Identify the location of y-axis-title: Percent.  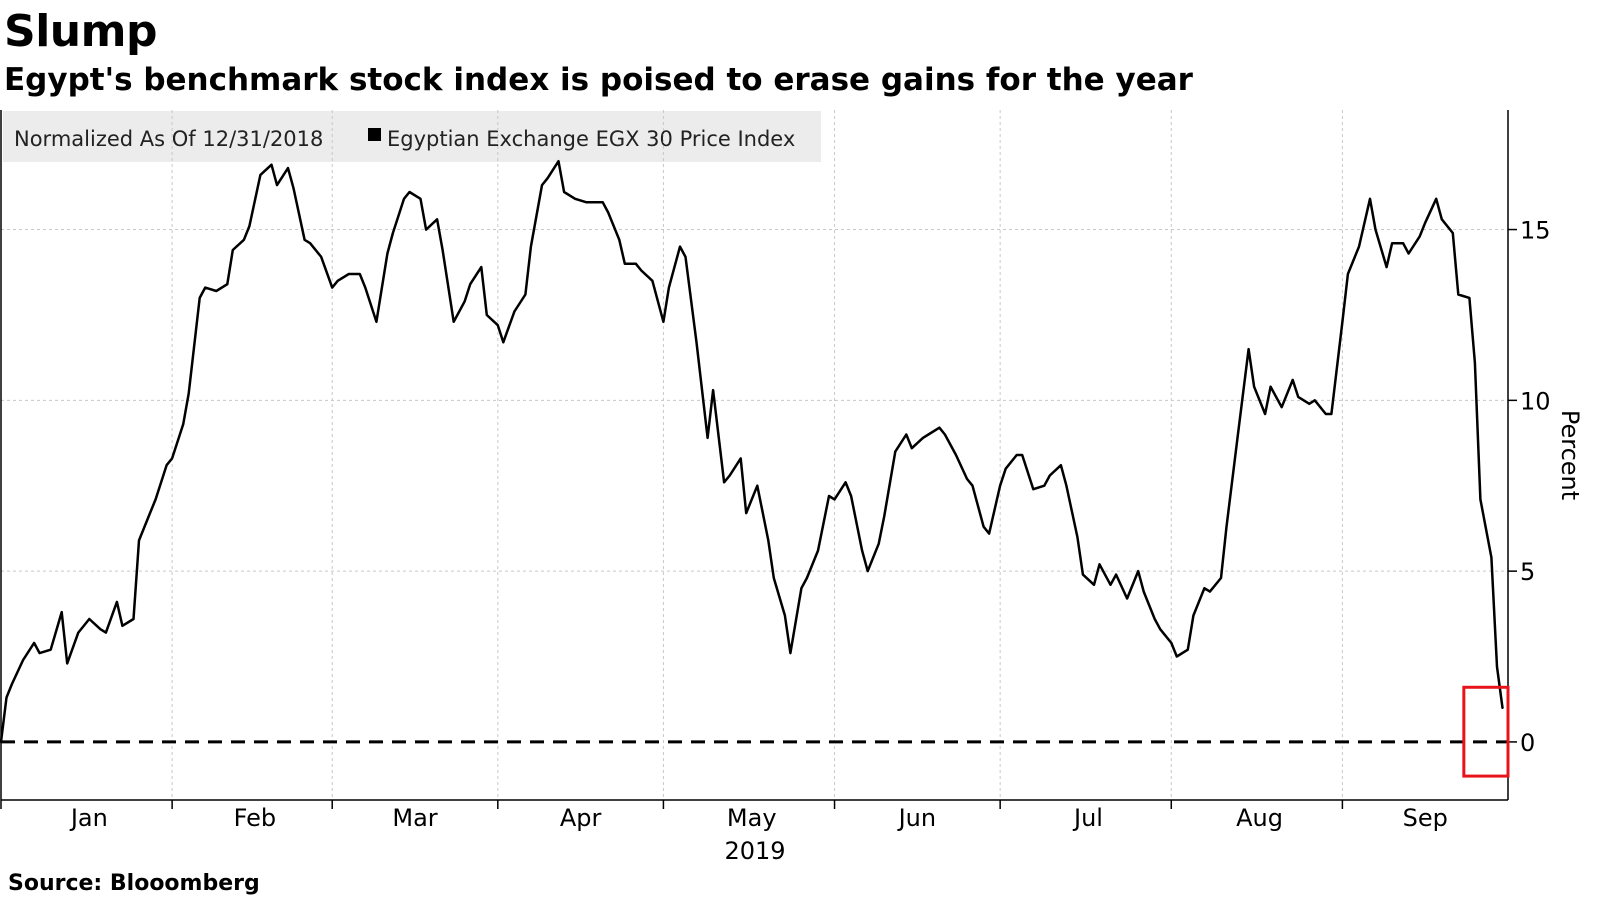
(1570, 455).